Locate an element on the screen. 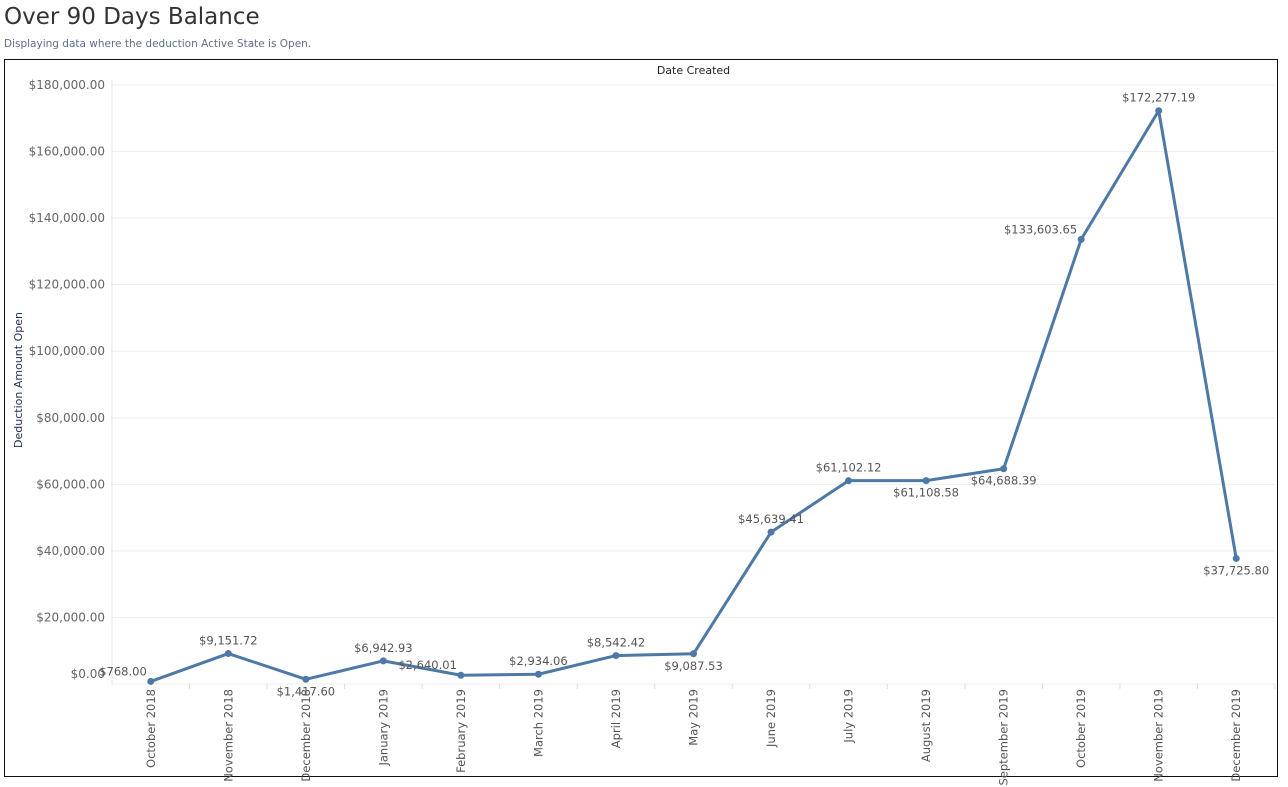 This screenshot has width=1288, height=787. x-tick-label: March 2019 is located at coordinates (538, 723).